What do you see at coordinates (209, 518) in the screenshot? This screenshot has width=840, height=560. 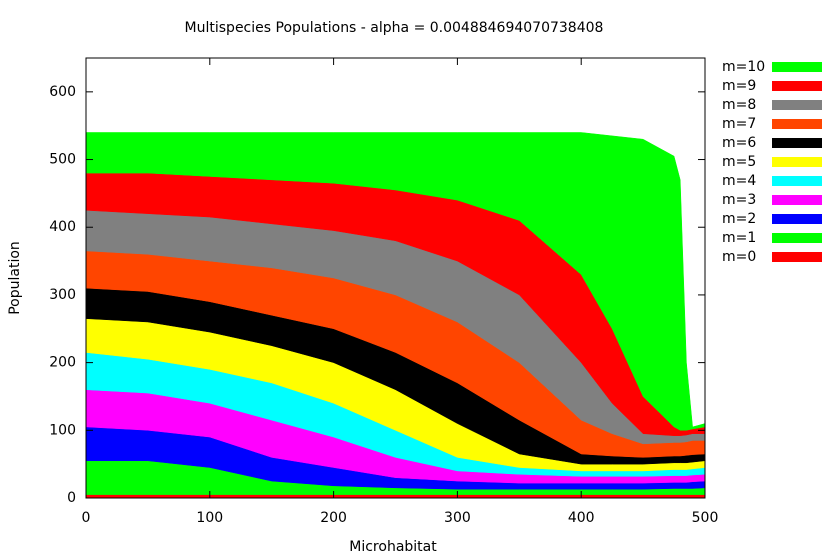 I see `x-tick-label: 100` at bounding box center [209, 518].